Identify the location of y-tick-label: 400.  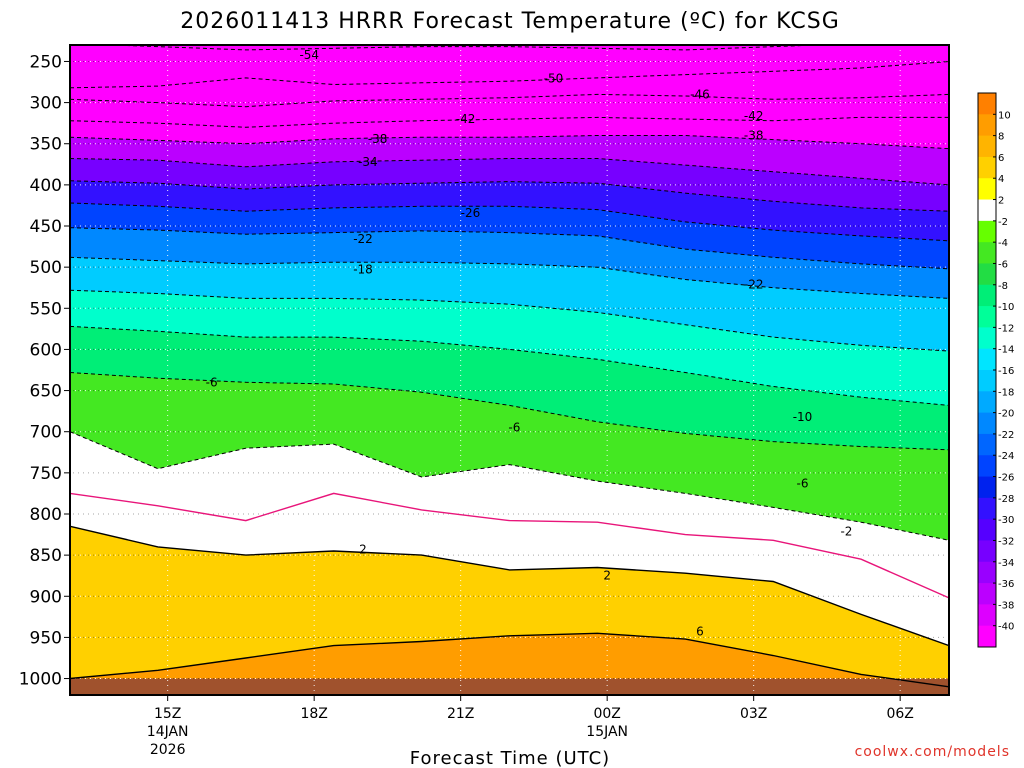
(46, 186).